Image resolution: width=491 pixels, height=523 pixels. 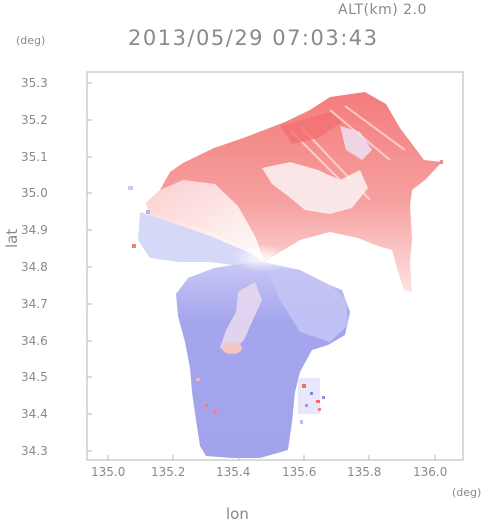 What do you see at coordinates (382, 10) in the screenshot?
I see `altitude-label: ALT(km) 2.0` at bounding box center [382, 10].